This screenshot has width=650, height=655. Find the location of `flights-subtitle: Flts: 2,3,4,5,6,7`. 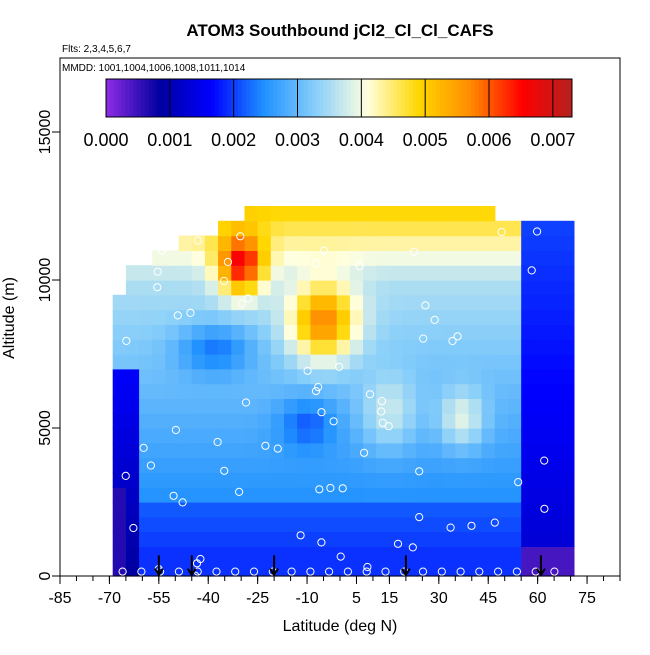

flights-subtitle: Flts: 2,3,4,5,6,7 is located at coordinates (96, 49).